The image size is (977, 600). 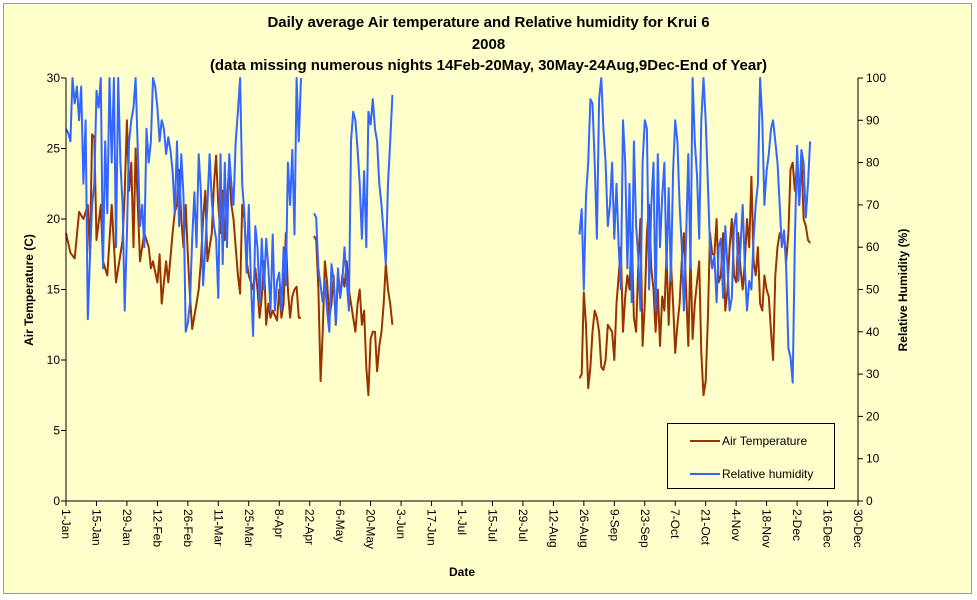 What do you see at coordinates (903, 290) in the screenshot?
I see `y2-axis-label: Relative Humidity (%)` at bounding box center [903, 290].